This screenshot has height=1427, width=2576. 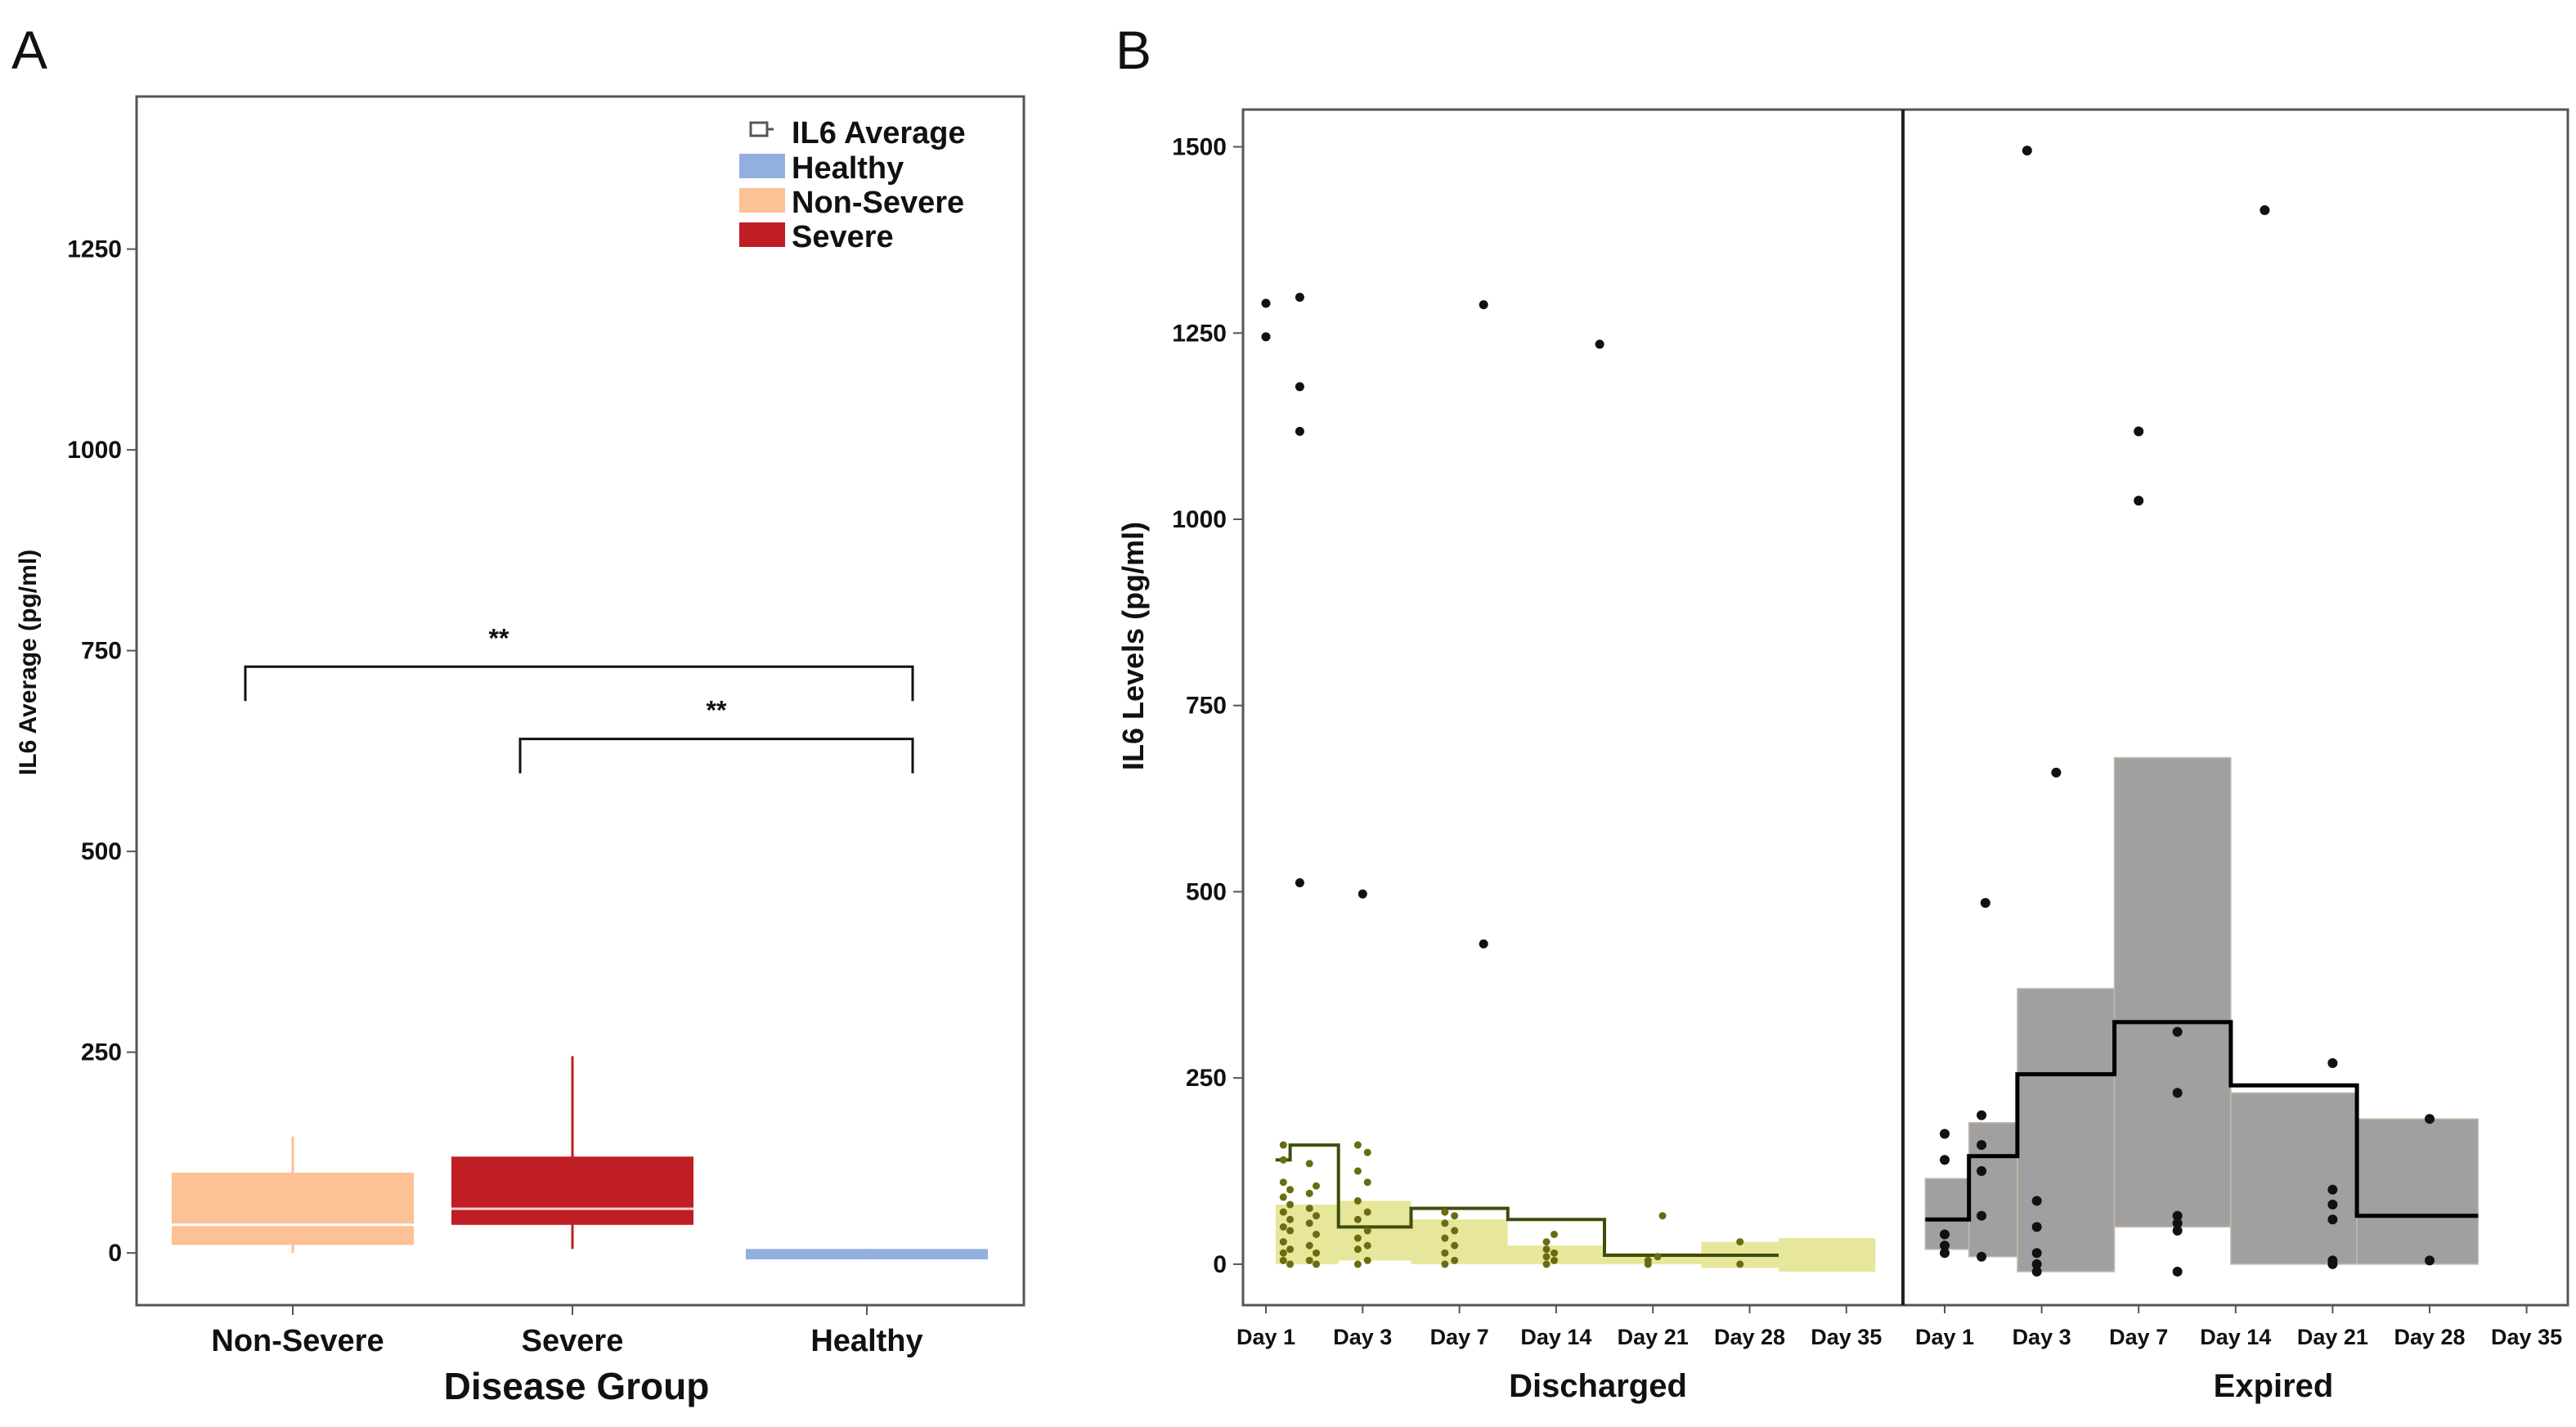 I want to click on box-non-severe, so click(x=293, y=1208).